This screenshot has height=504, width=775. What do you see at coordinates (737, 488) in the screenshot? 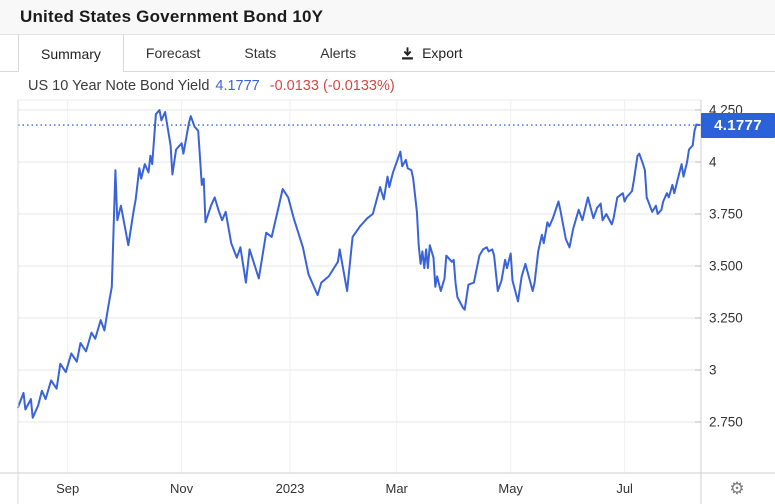
I see `gear-icon: ⚙` at bounding box center [737, 488].